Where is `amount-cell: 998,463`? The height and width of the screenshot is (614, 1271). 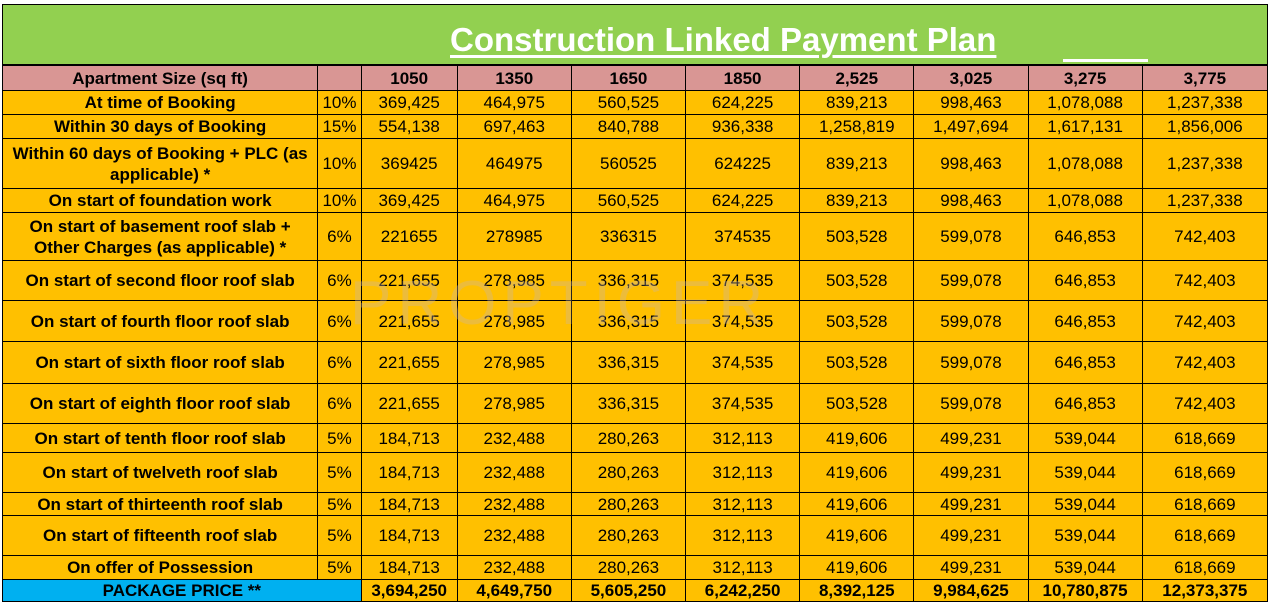 amount-cell: 998,463 is located at coordinates (971, 200).